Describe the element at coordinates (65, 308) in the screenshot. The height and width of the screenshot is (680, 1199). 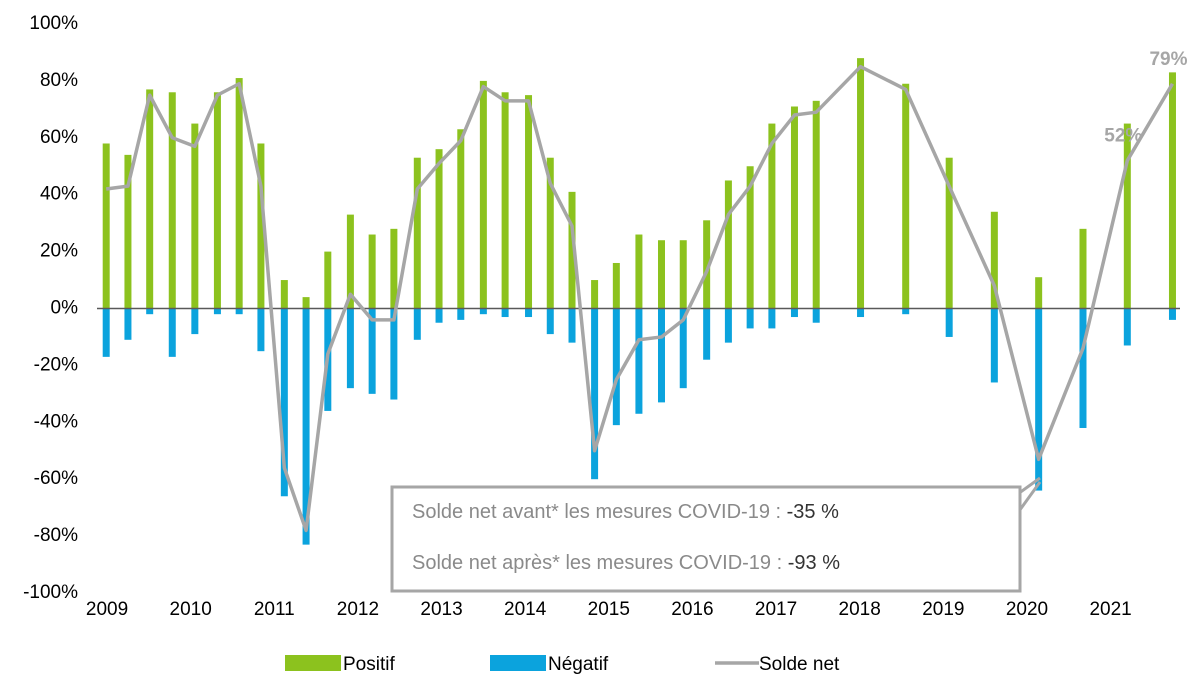
I see `y-tick-label: 0%` at that location.